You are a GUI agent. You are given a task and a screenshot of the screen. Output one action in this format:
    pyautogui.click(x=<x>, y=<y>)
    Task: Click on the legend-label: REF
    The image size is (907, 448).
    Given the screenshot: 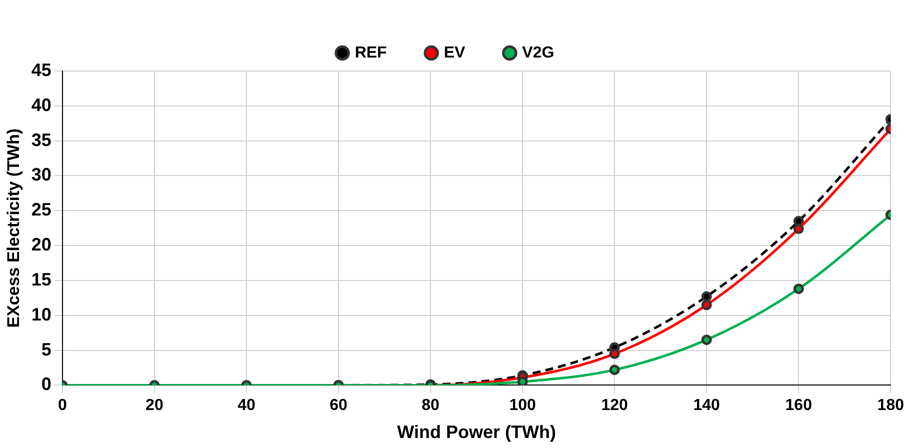 What is the action you would take?
    pyautogui.click(x=371, y=53)
    